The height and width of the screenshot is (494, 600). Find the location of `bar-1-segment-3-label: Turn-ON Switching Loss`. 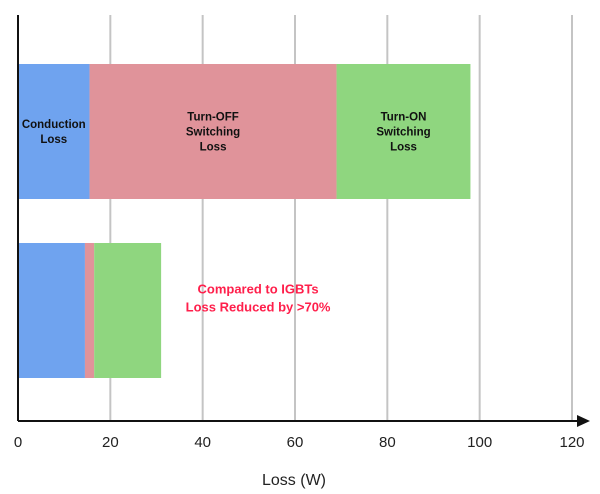

bar-1-segment-3-label: Turn-ON Switching Loss is located at coordinates (403, 133).